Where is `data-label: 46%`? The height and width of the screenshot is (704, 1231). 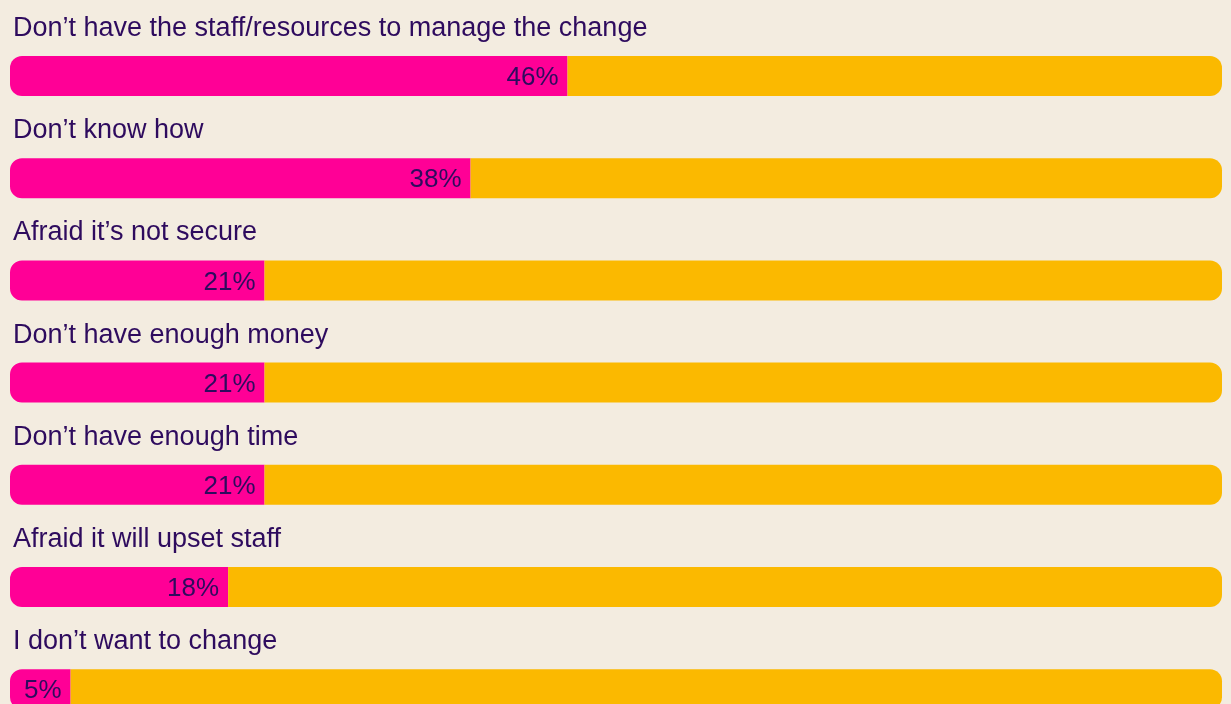 data-label: 46% is located at coordinates (532, 76).